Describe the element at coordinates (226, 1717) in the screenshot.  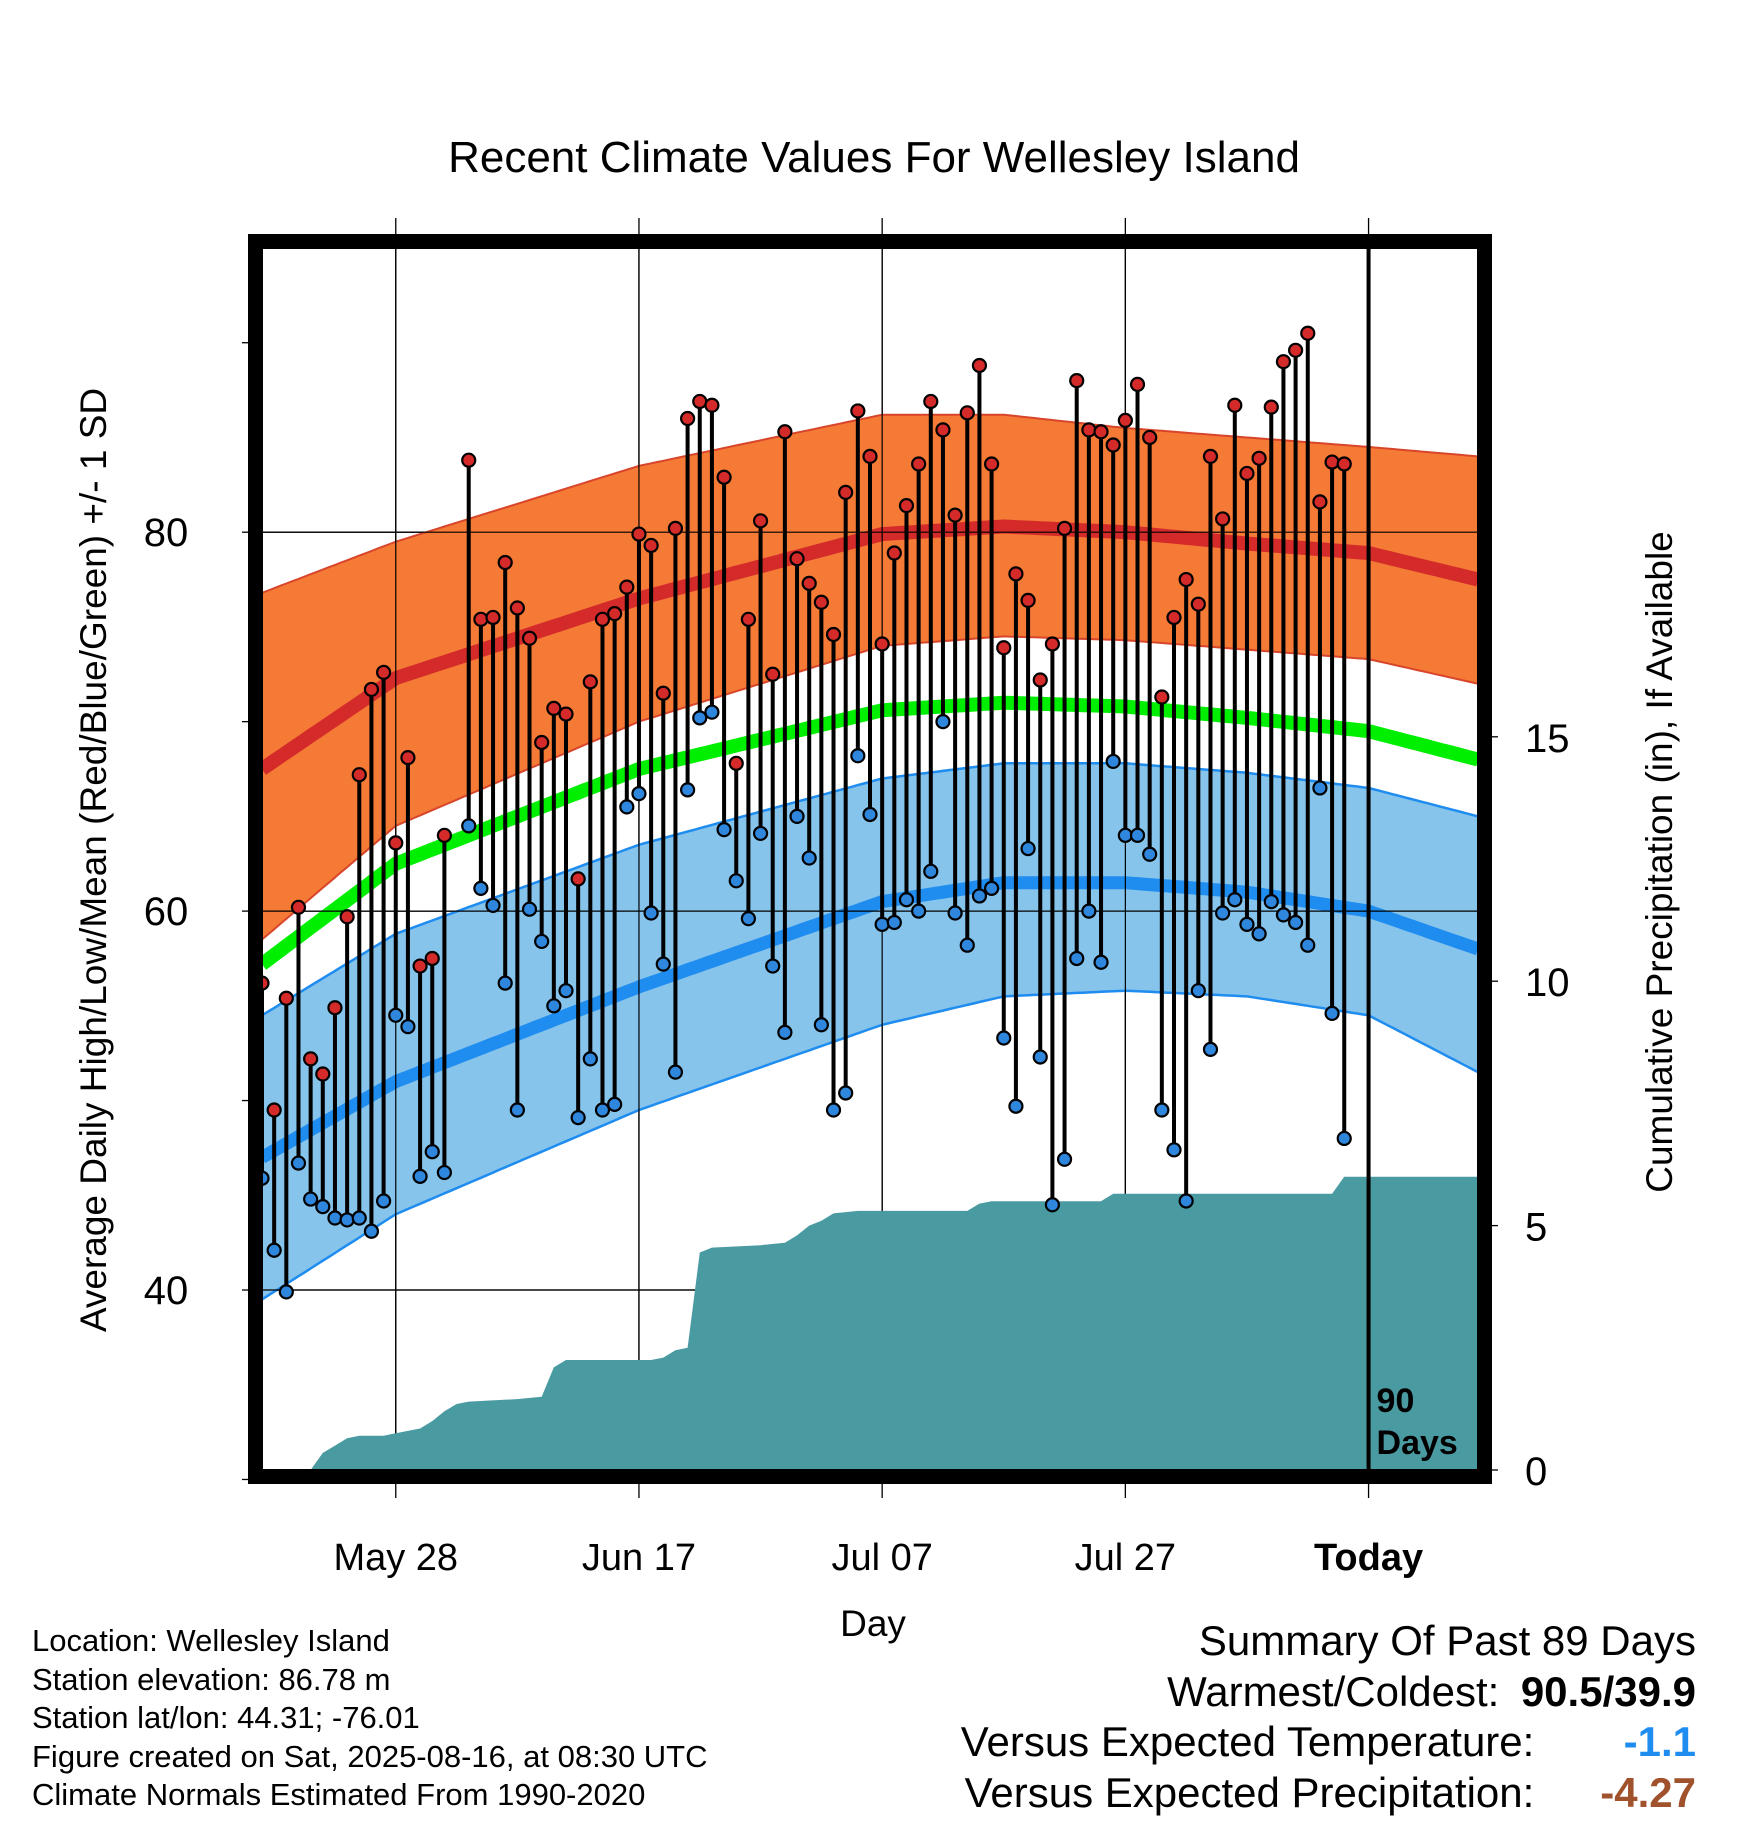
I see `latlon-text: Station lat/lon: 44.31; -76.01` at that location.